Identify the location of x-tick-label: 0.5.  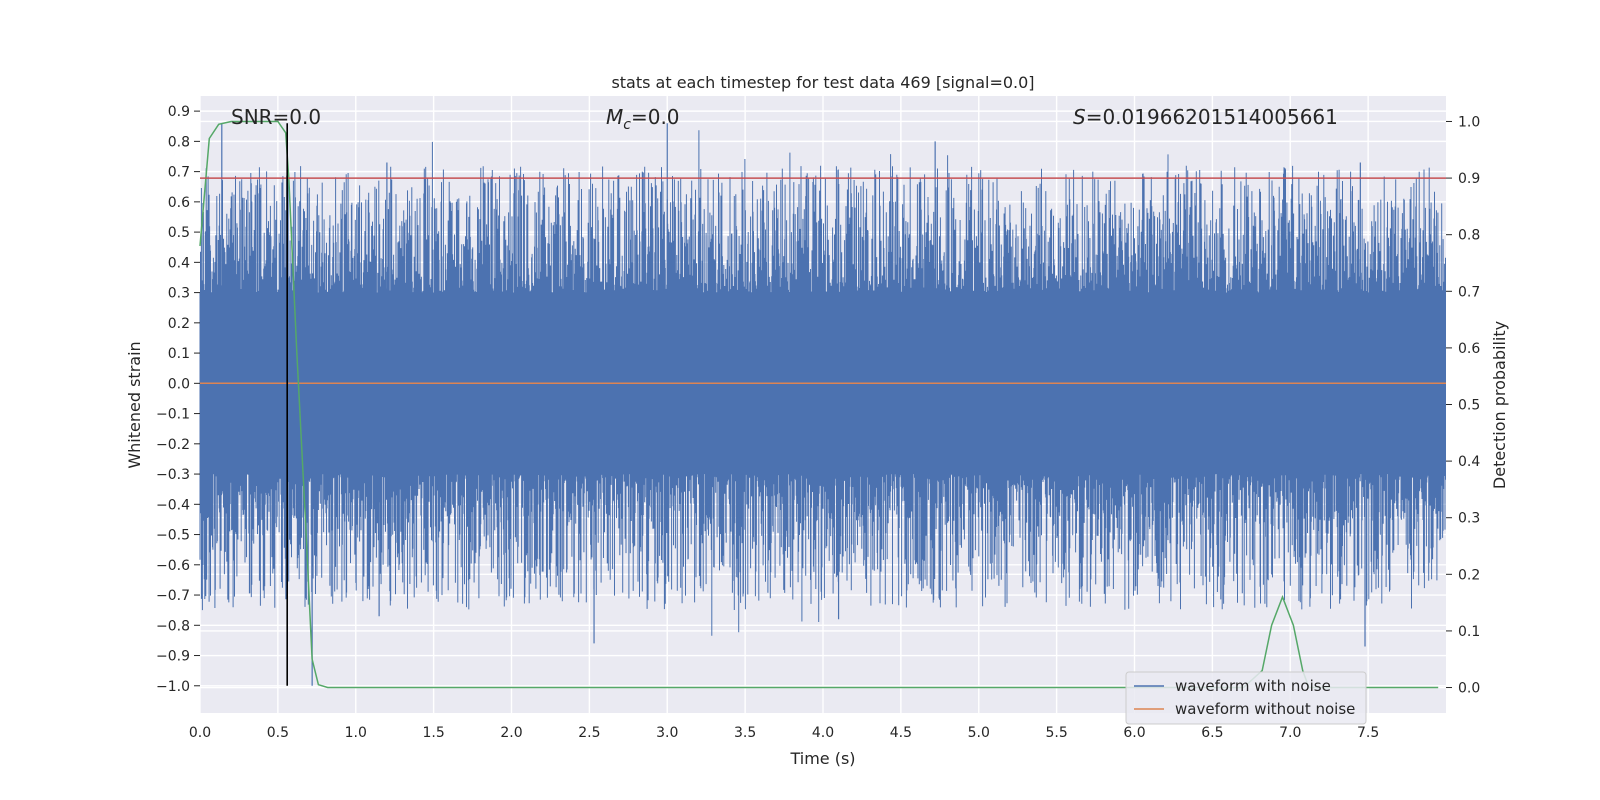
(278, 733).